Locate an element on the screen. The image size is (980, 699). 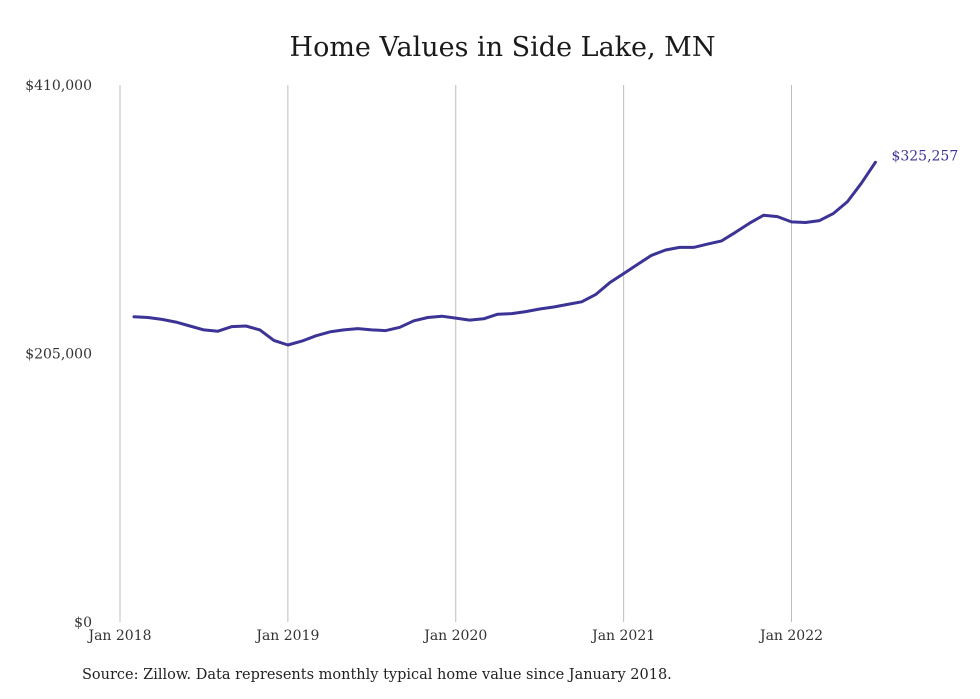
x-tick-label: Jan 2020 is located at coordinates (454, 636).